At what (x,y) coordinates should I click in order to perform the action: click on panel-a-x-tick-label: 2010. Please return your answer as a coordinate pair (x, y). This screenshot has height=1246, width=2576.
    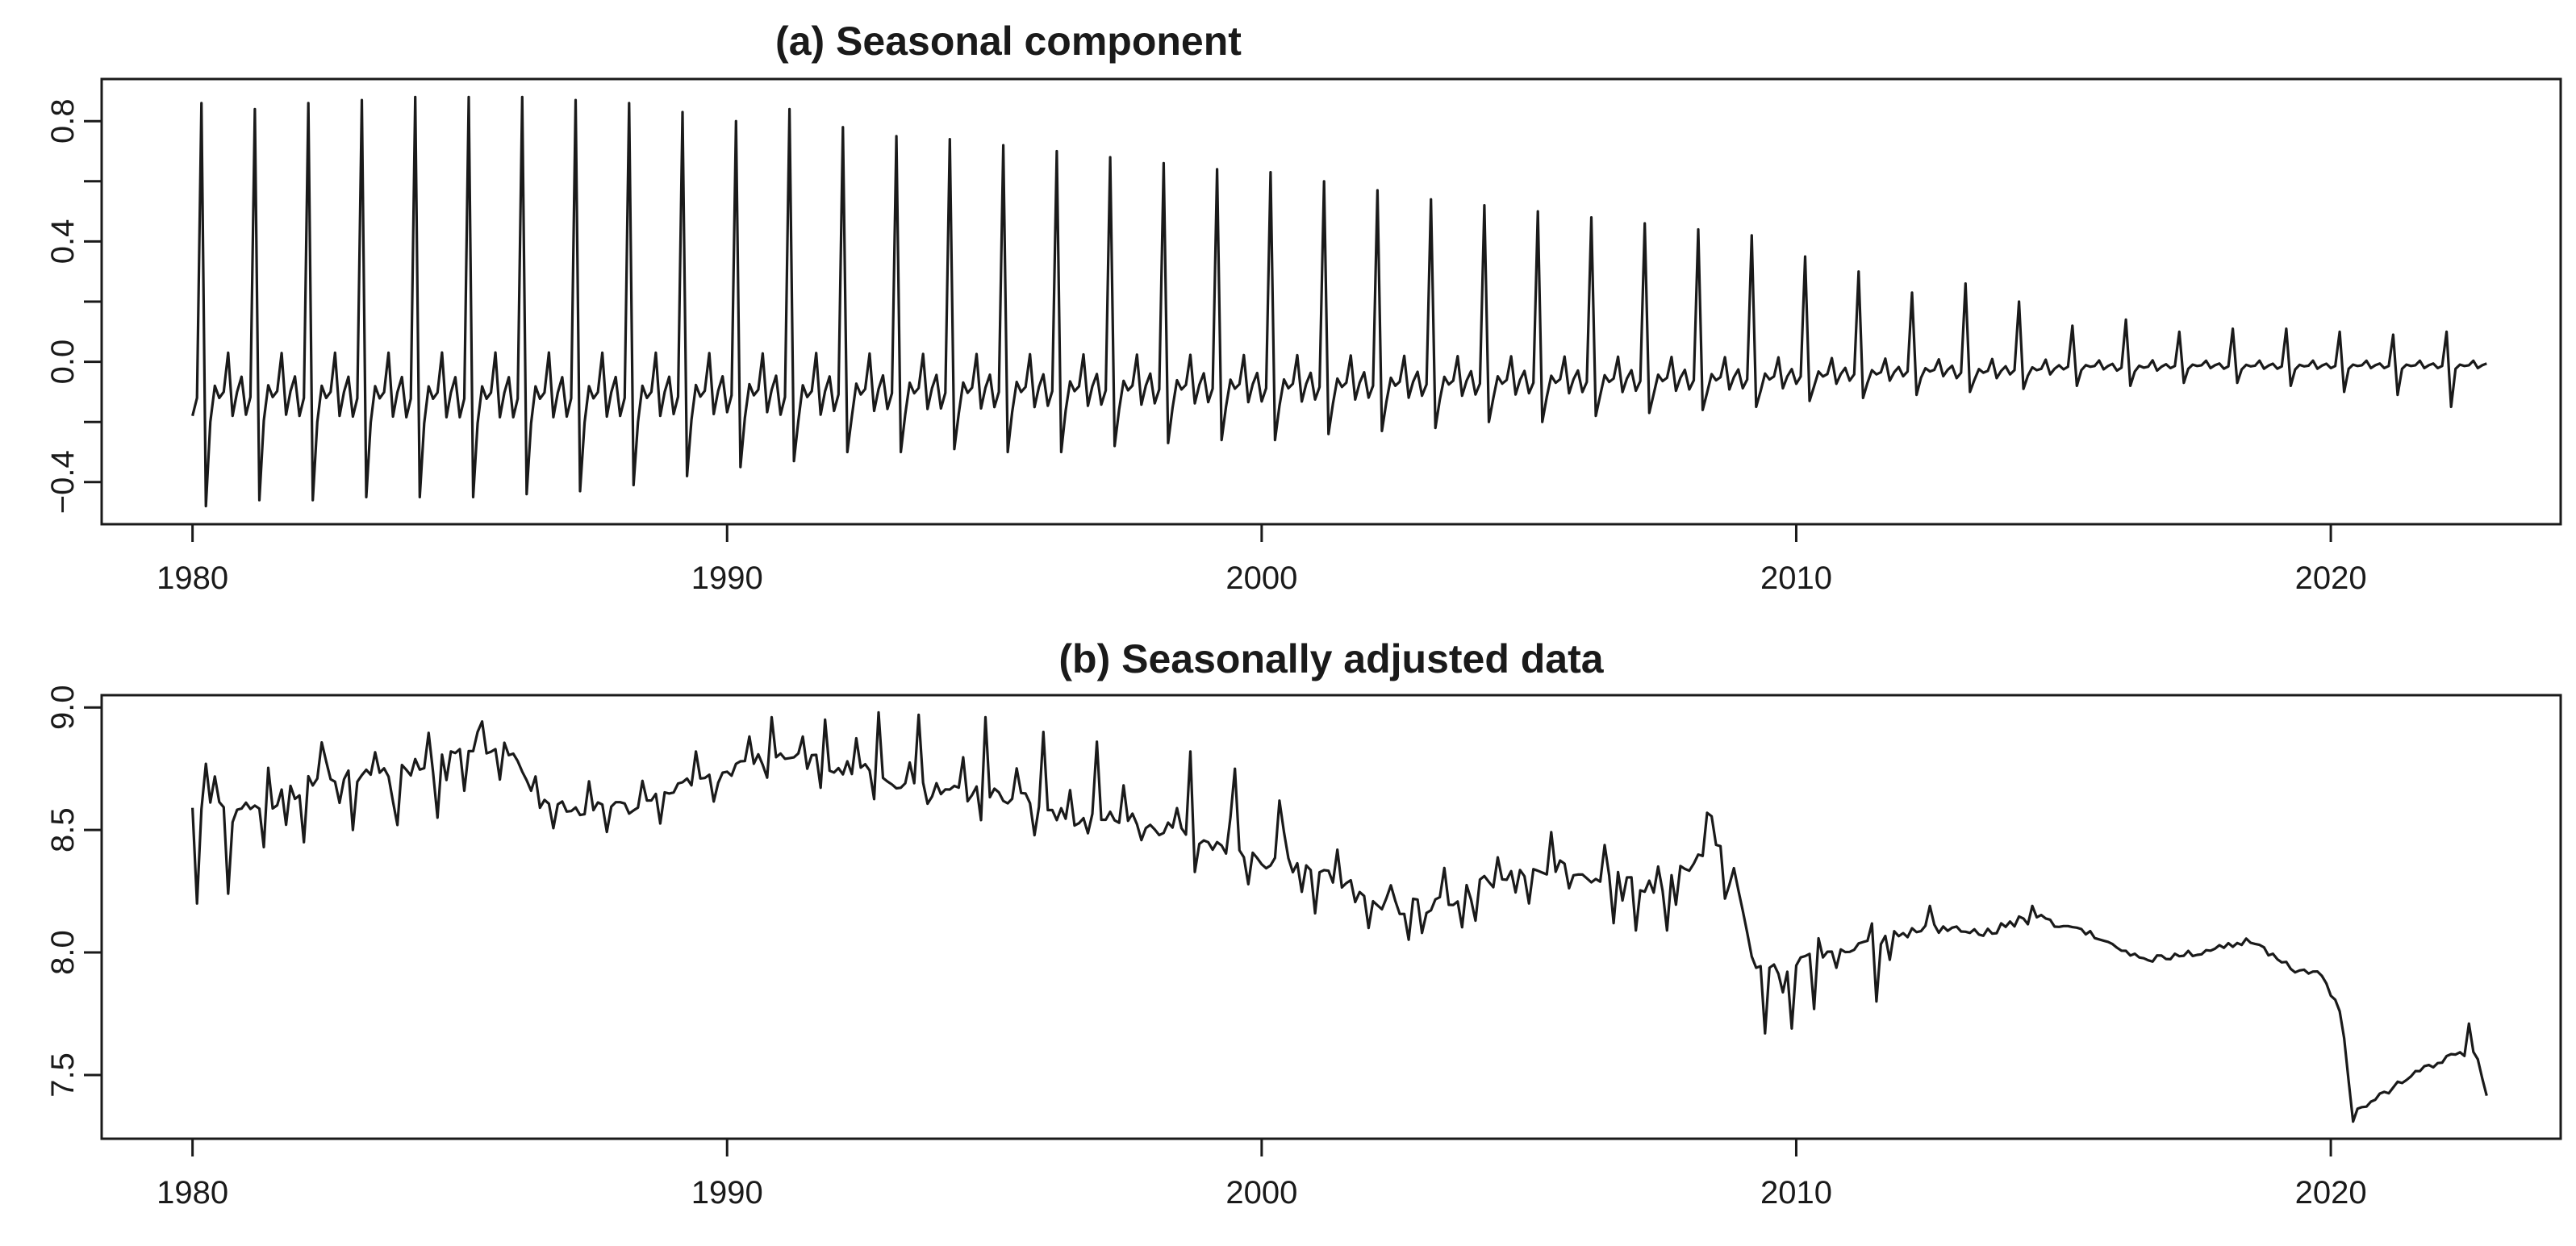
    Looking at the image, I should click on (1796, 578).